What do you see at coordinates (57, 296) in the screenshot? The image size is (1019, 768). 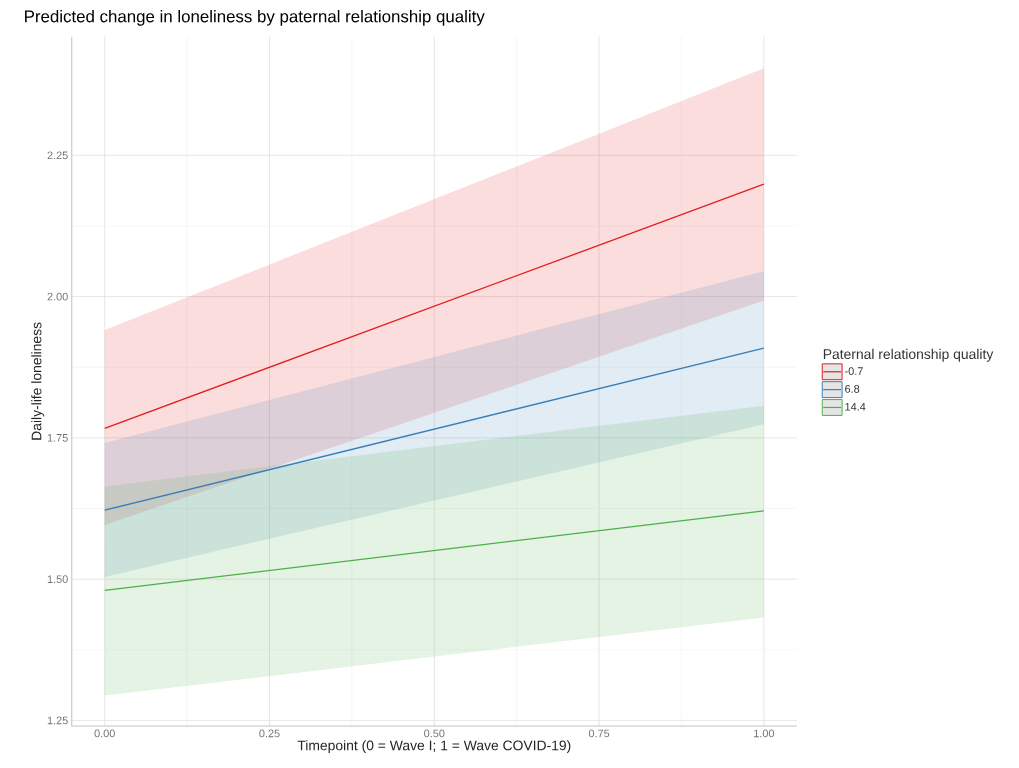 I see `y-tick-label: 2.00` at bounding box center [57, 296].